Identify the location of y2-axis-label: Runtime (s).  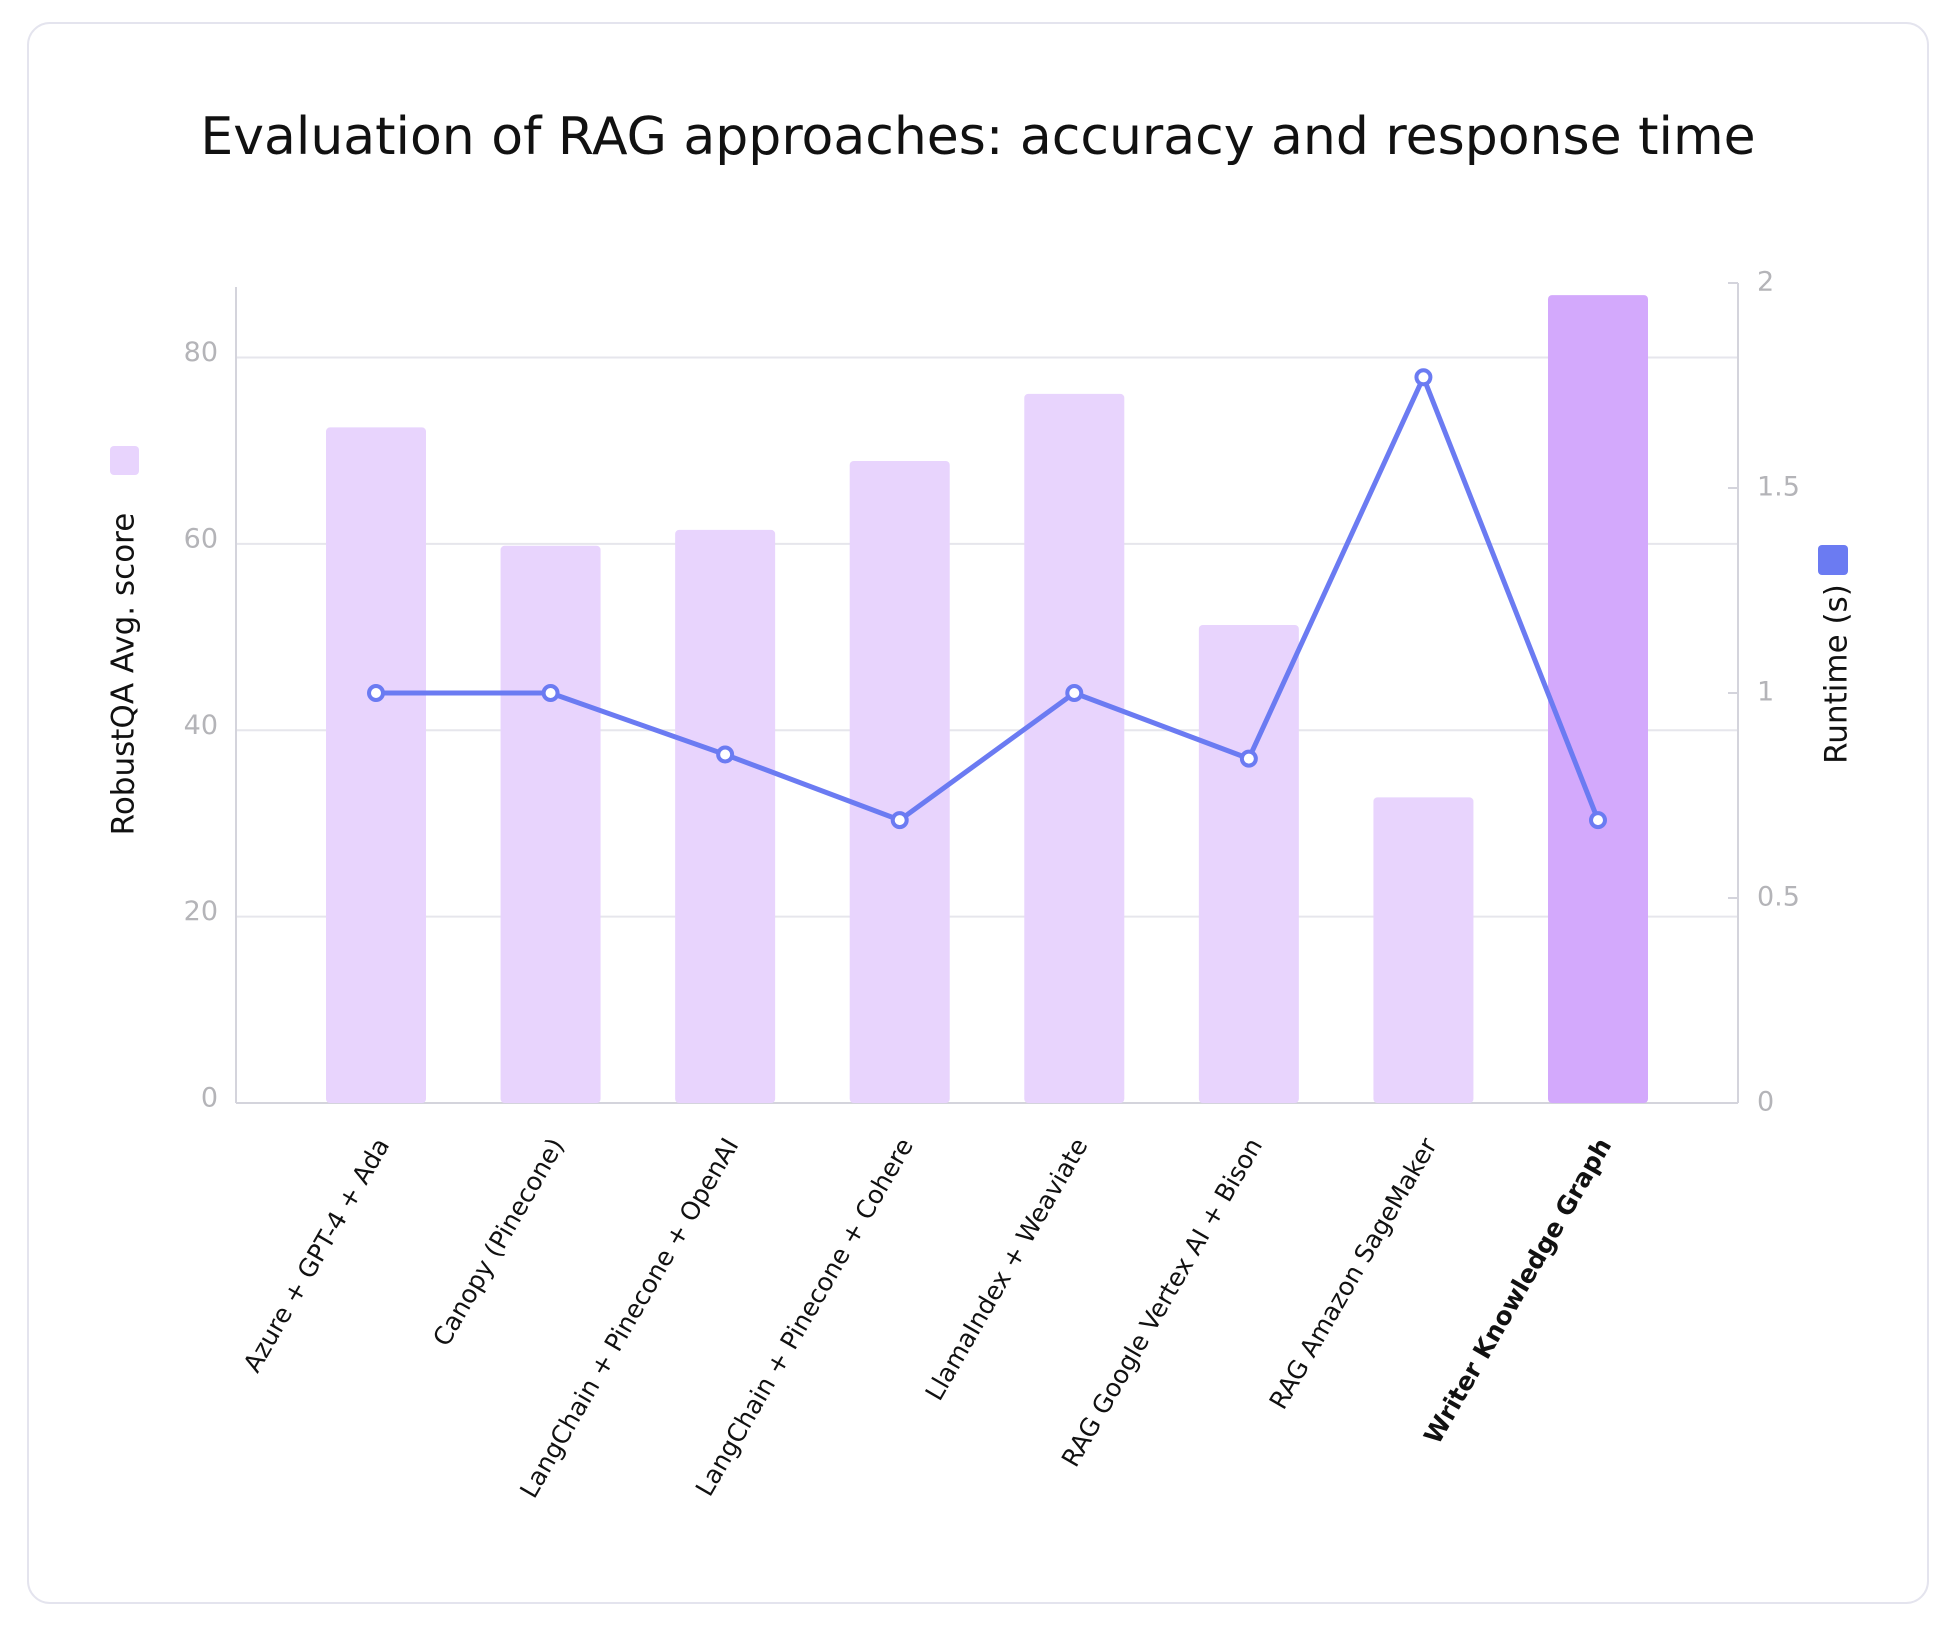
(1837, 674).